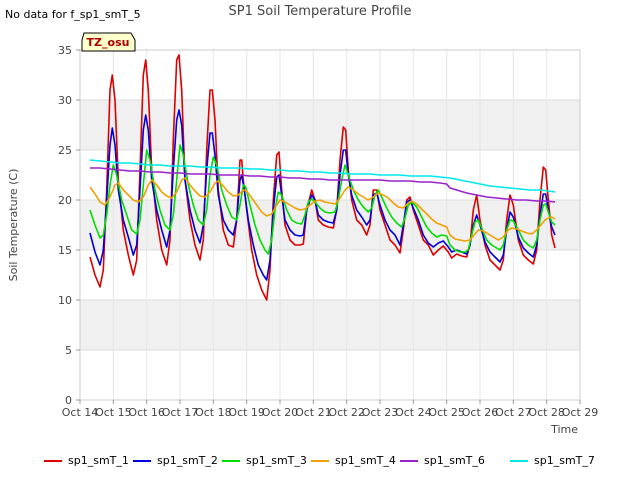  I want to click on x-tick-label: Oct 17, so click(180, 412).